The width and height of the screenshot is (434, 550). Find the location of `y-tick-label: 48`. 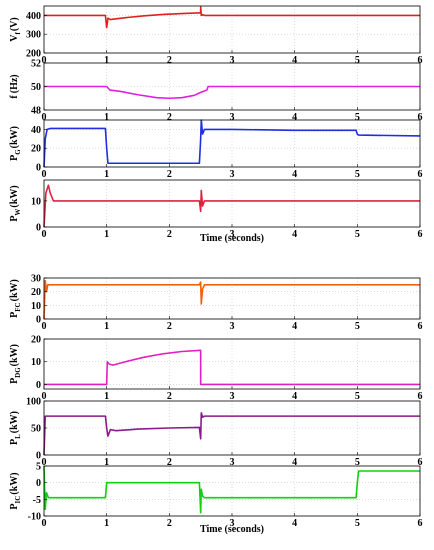

y-tick-label: 48 is located at coordinates (36, 111).